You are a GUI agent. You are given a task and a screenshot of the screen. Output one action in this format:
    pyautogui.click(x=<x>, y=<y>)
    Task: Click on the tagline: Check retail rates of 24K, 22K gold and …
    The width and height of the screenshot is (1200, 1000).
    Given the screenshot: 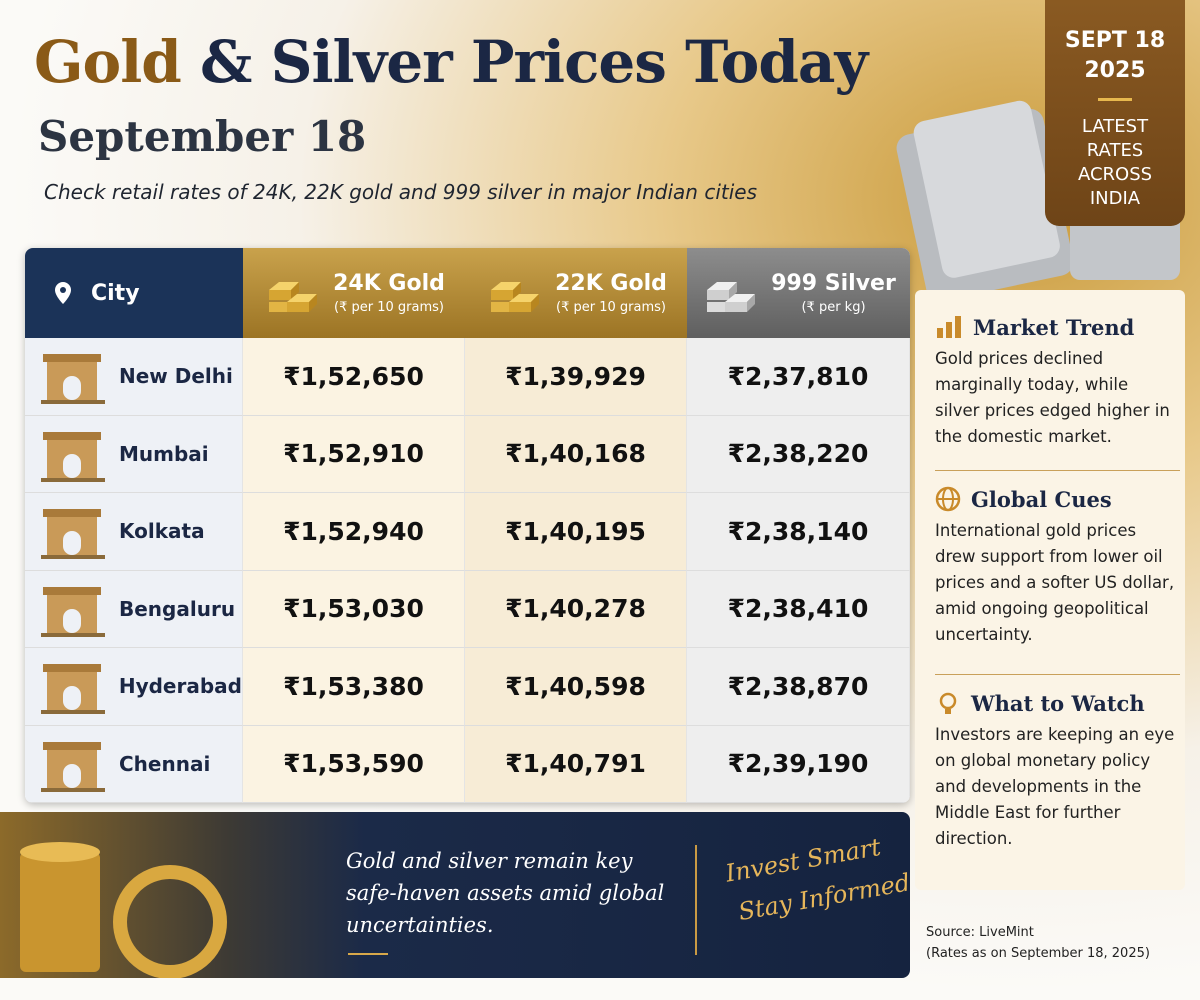 What is the action you would take?
    pyautogui.click(x=401, y=192)
    